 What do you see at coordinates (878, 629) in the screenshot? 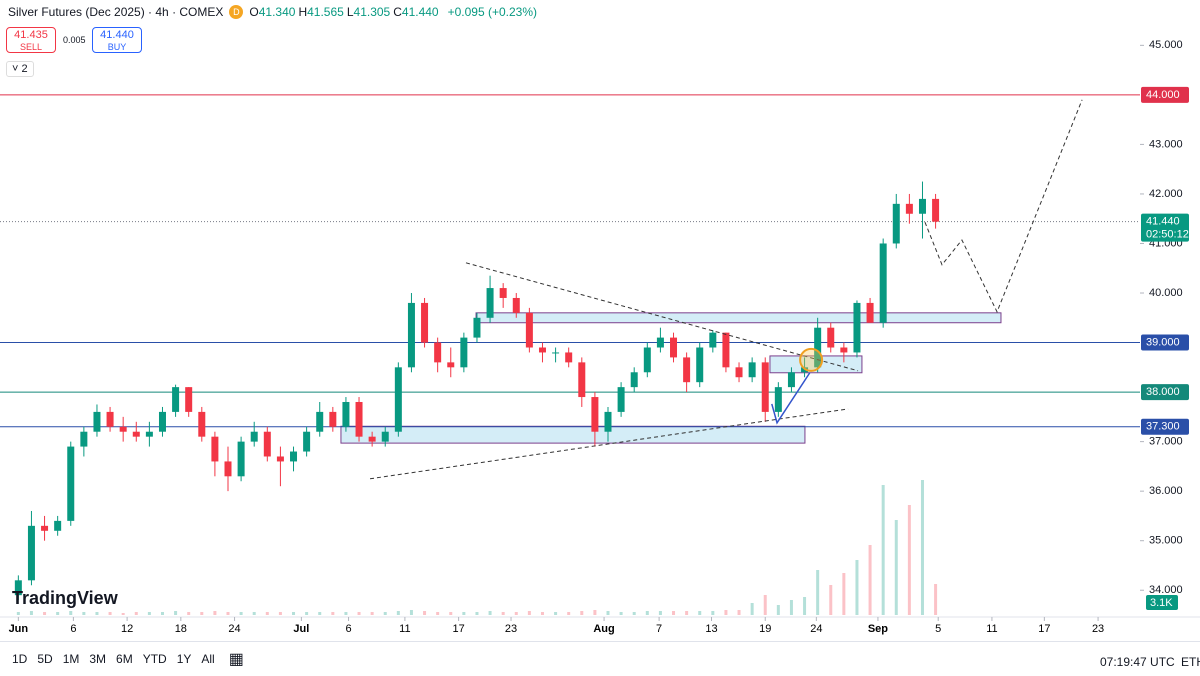
I see `x-tick-label: Sep` at bounding box center [878, 629].